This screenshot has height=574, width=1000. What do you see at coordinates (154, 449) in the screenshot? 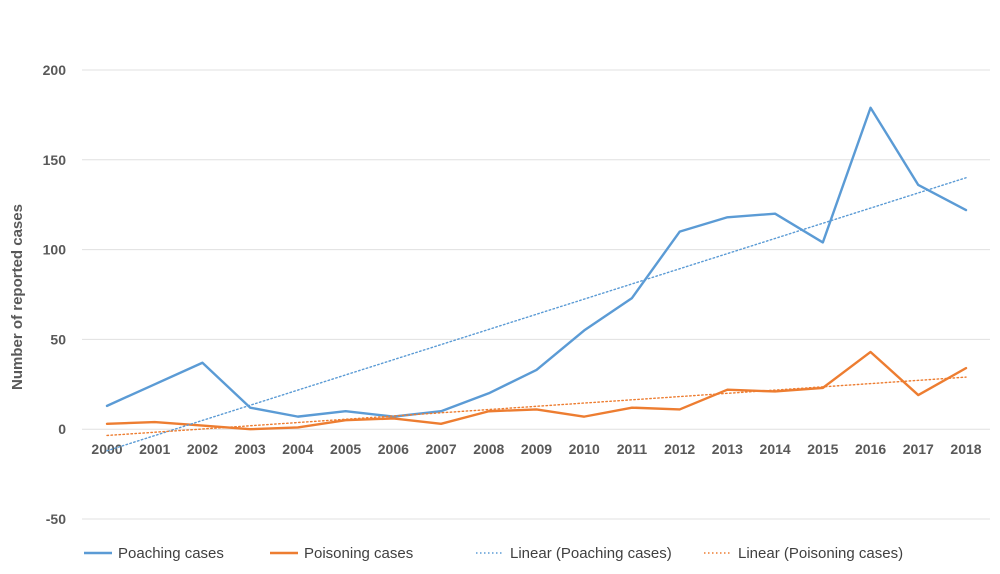
I see `x-tick-label: 2001` at bounding box center [154, 449].